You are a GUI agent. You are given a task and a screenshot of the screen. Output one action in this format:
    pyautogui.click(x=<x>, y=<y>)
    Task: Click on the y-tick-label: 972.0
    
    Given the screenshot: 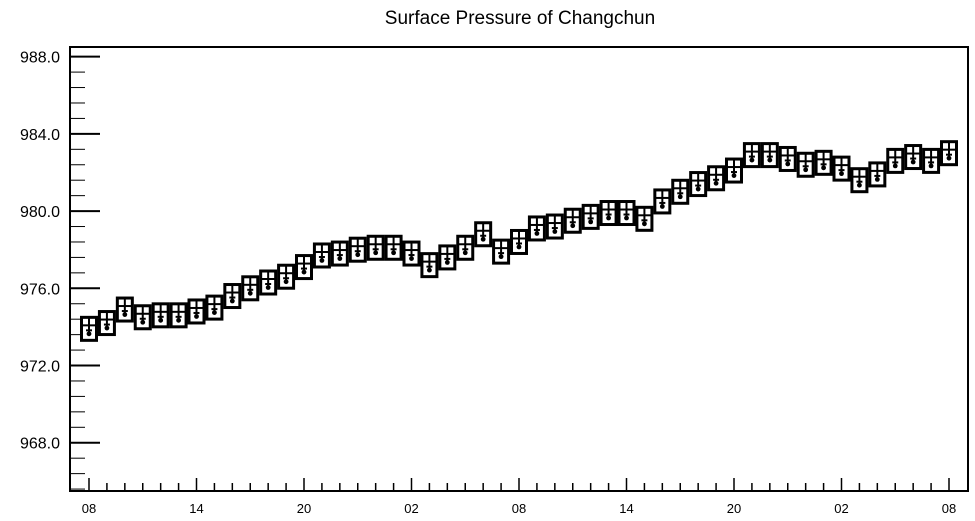 What is the action you would take?
    pyautogui.click(x=40, y=367)
    